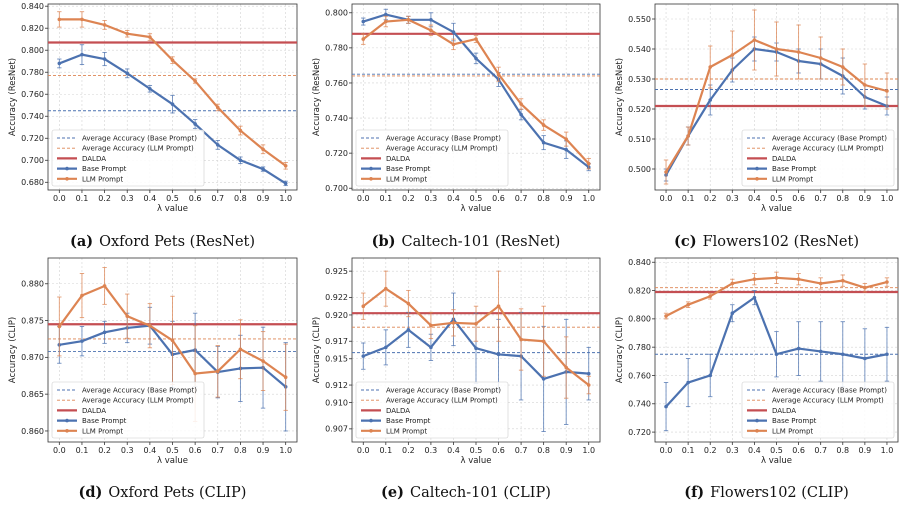 The height and width of the screenshot is (506, 902). What do you see at coordinates (32, 50) in the screenshot?
I see `y-tick-label: 0.800` at bounding box center [32, 50].